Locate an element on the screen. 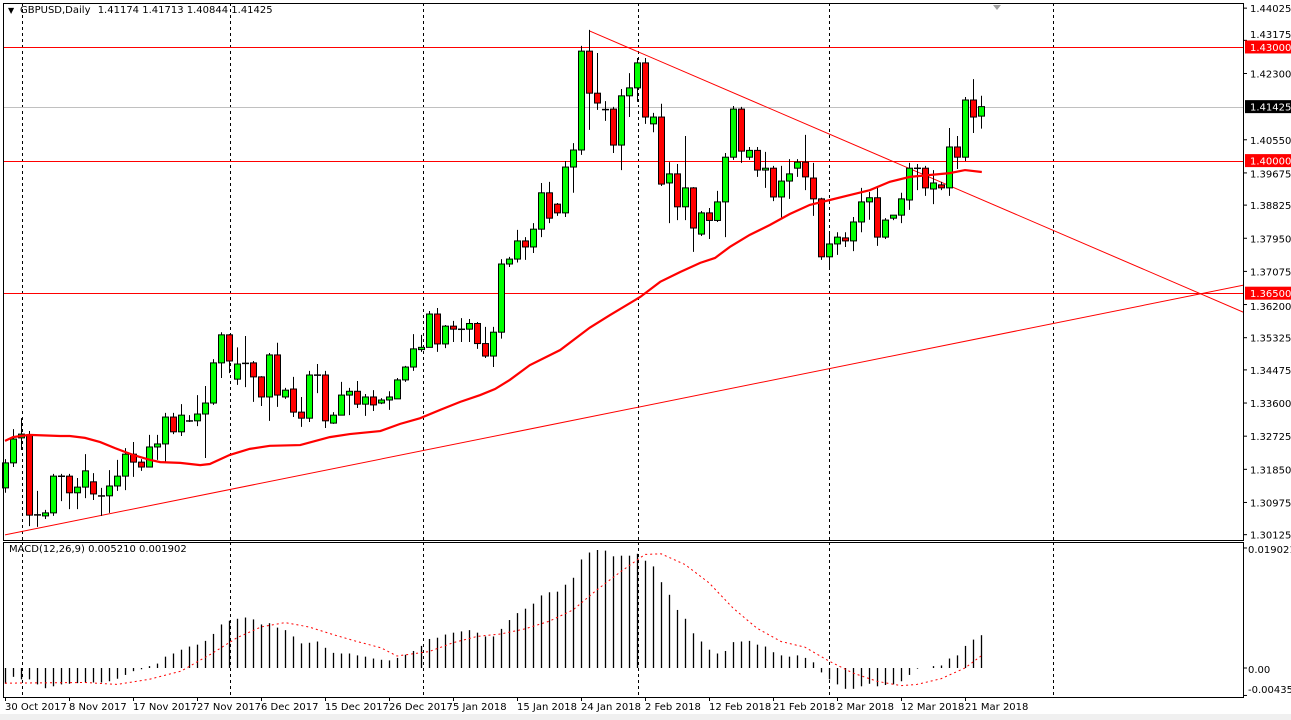  price-tick-label: 1.44025 is located at coordinates (1270, 9).